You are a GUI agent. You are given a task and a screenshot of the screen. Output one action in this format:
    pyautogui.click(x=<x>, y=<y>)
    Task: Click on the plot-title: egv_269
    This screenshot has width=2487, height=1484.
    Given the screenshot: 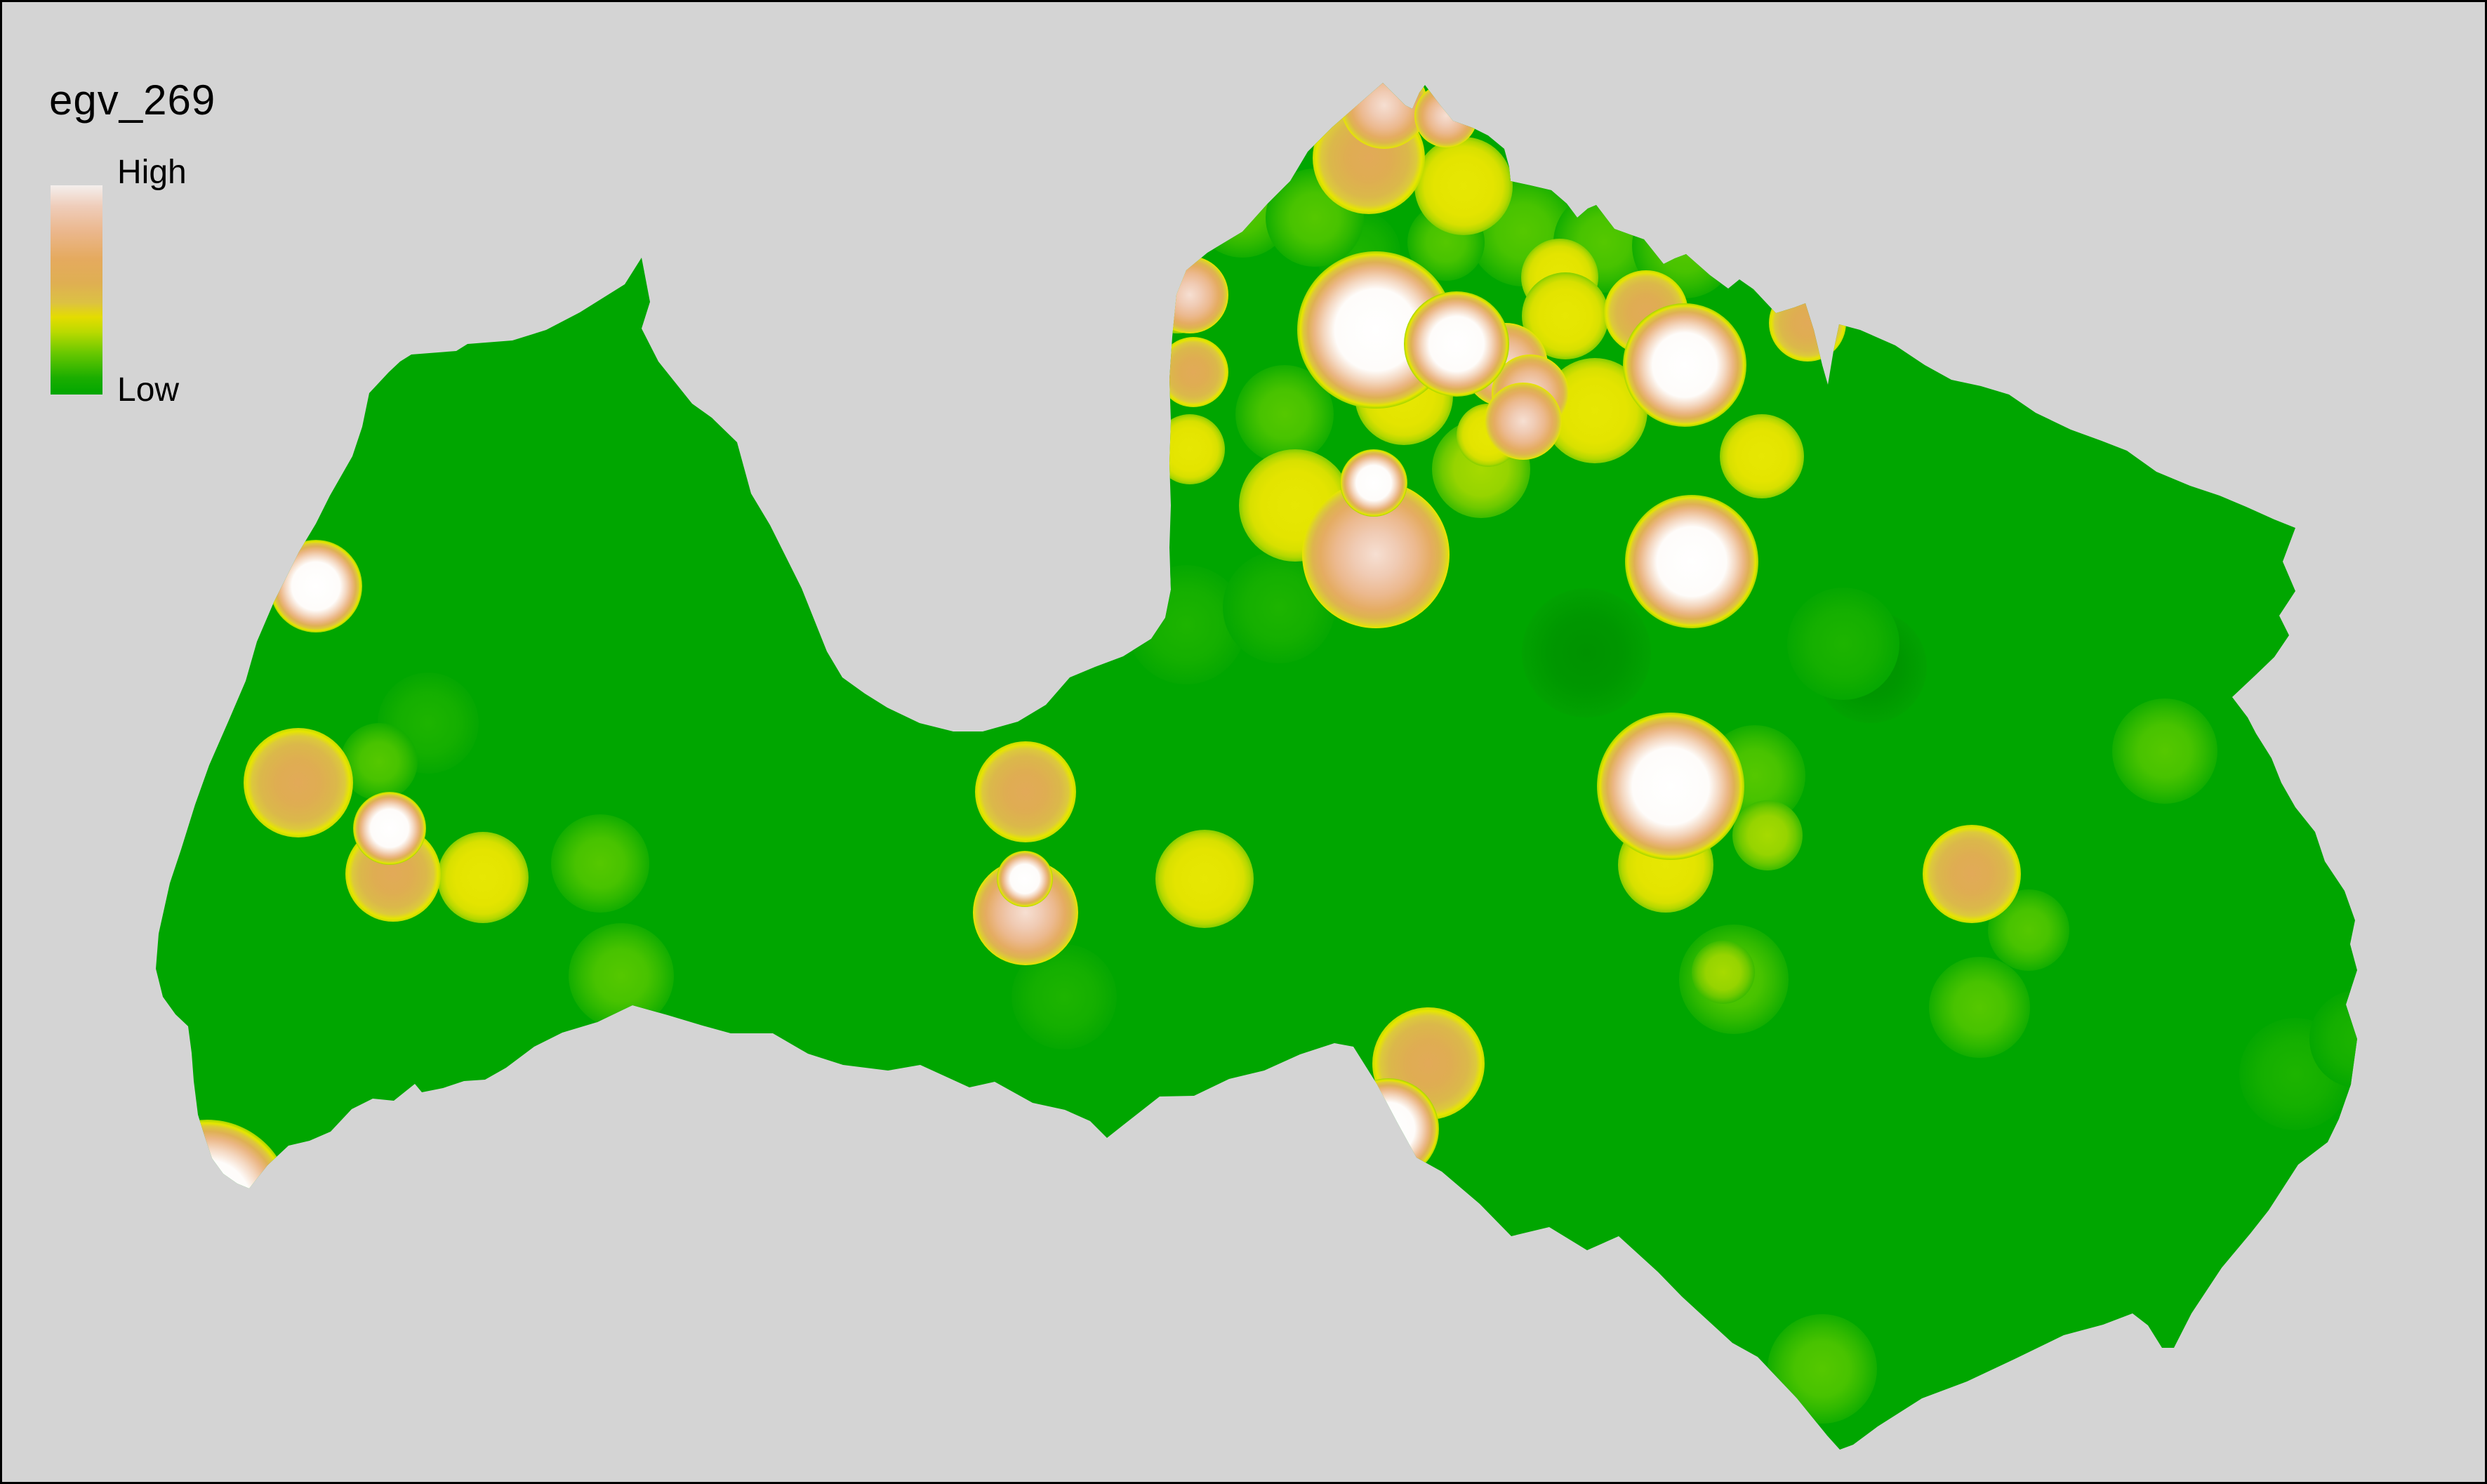 What is the action you would take?
    pyautogui.click(x=132, y=100)
    